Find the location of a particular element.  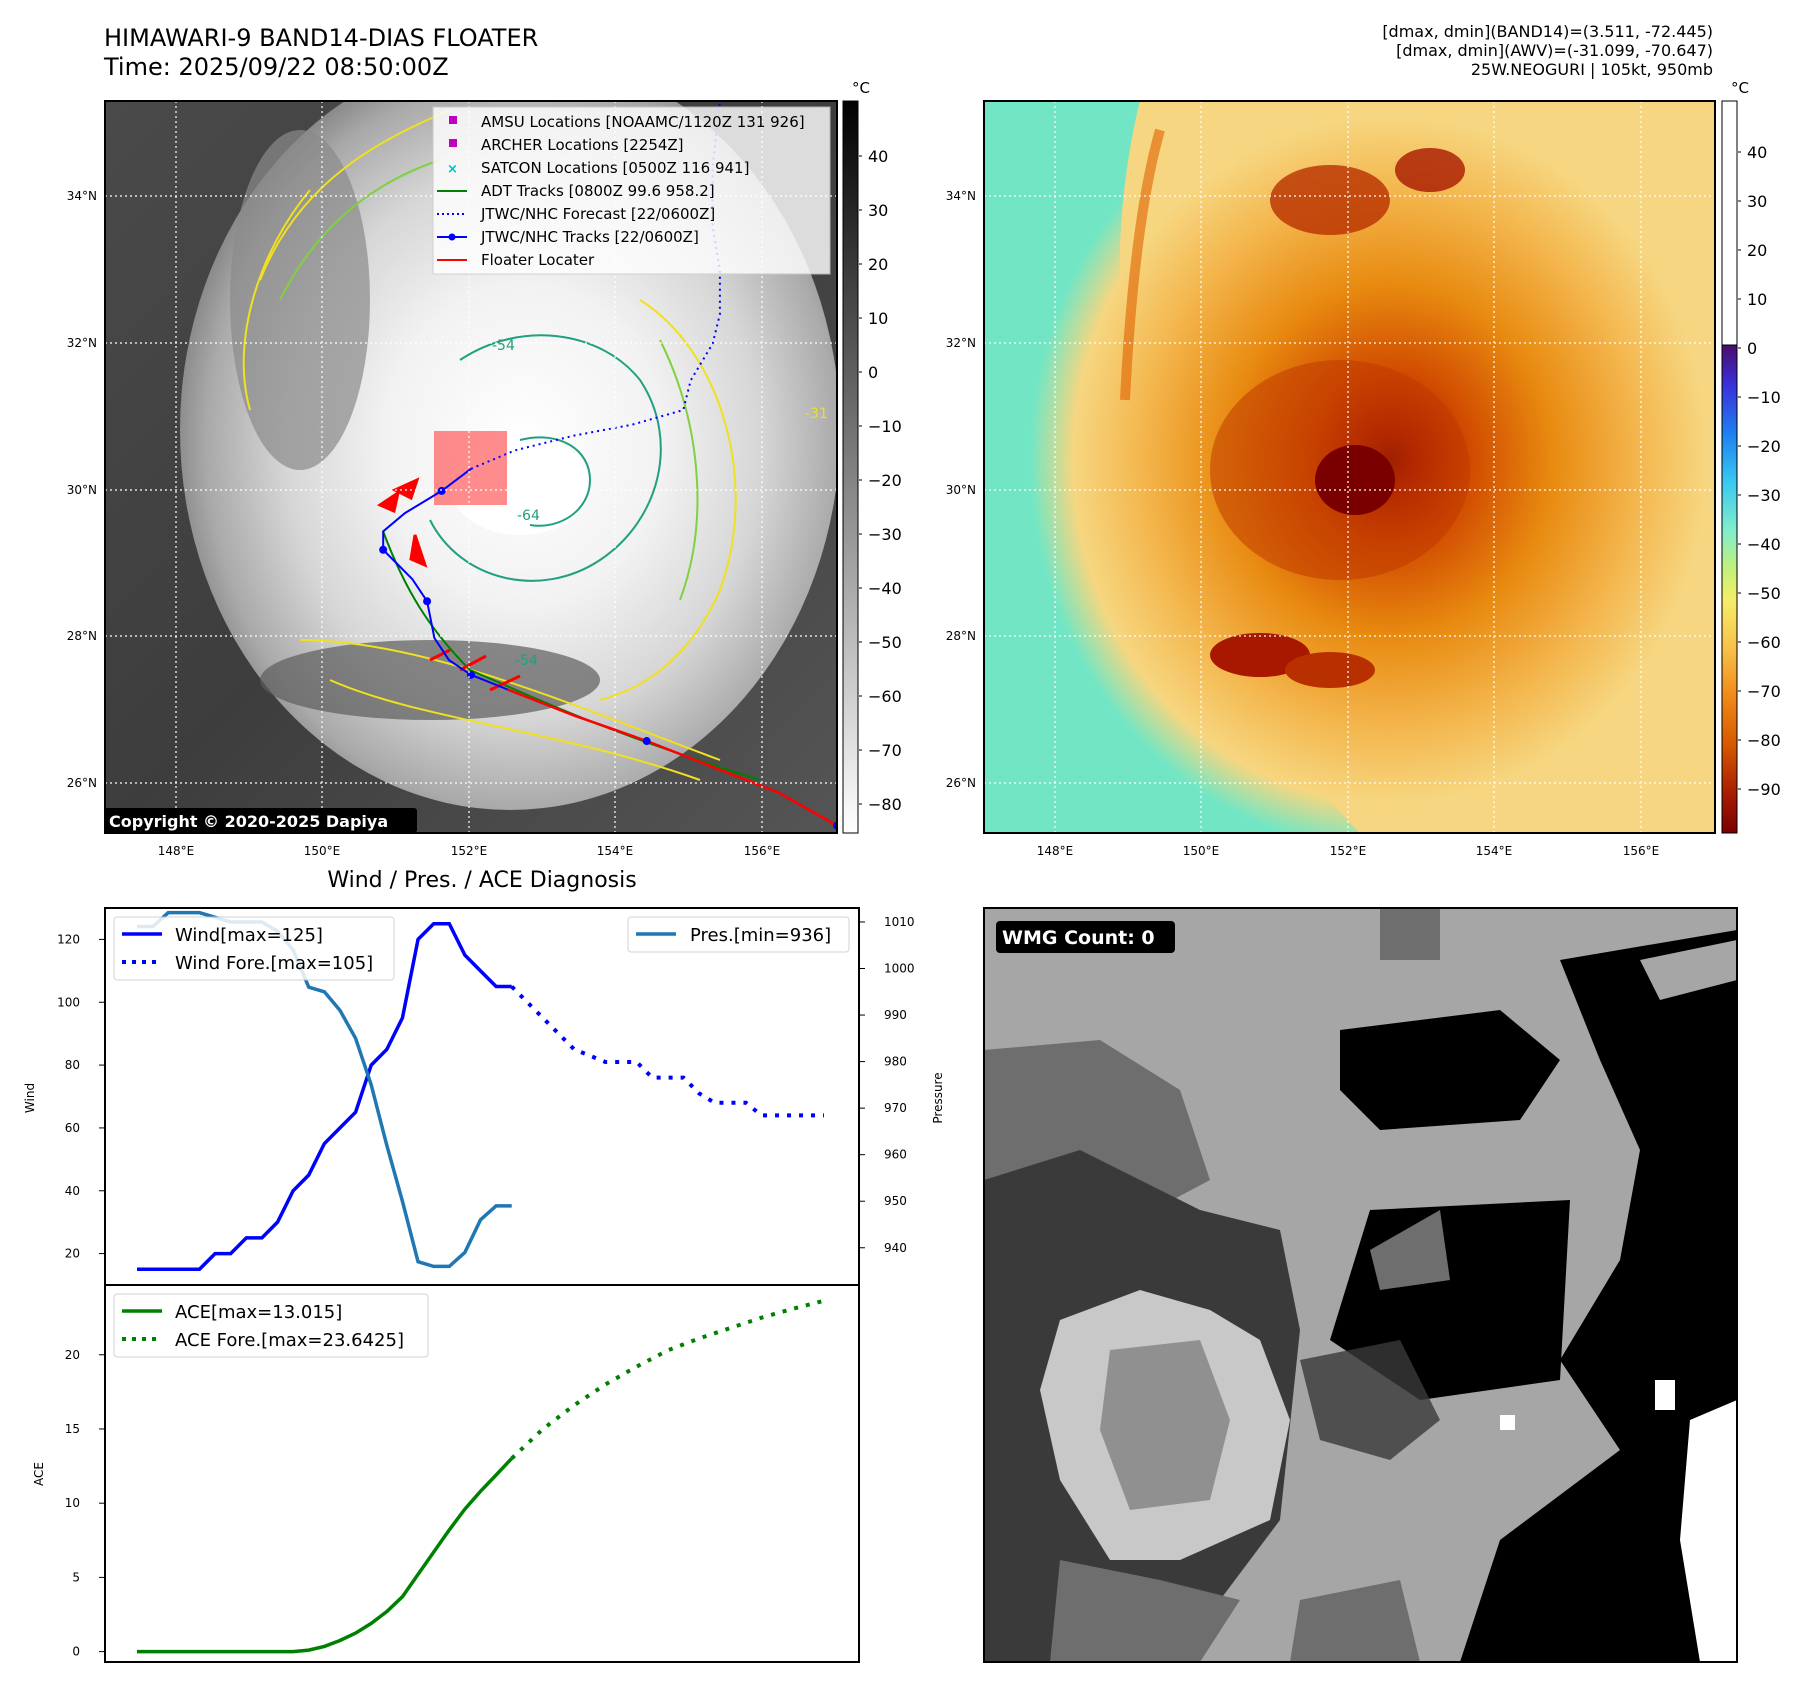

legend-adt-label: ADT Tracks [0800Z 99.6 958.2] is located at coordinates (598, 191).